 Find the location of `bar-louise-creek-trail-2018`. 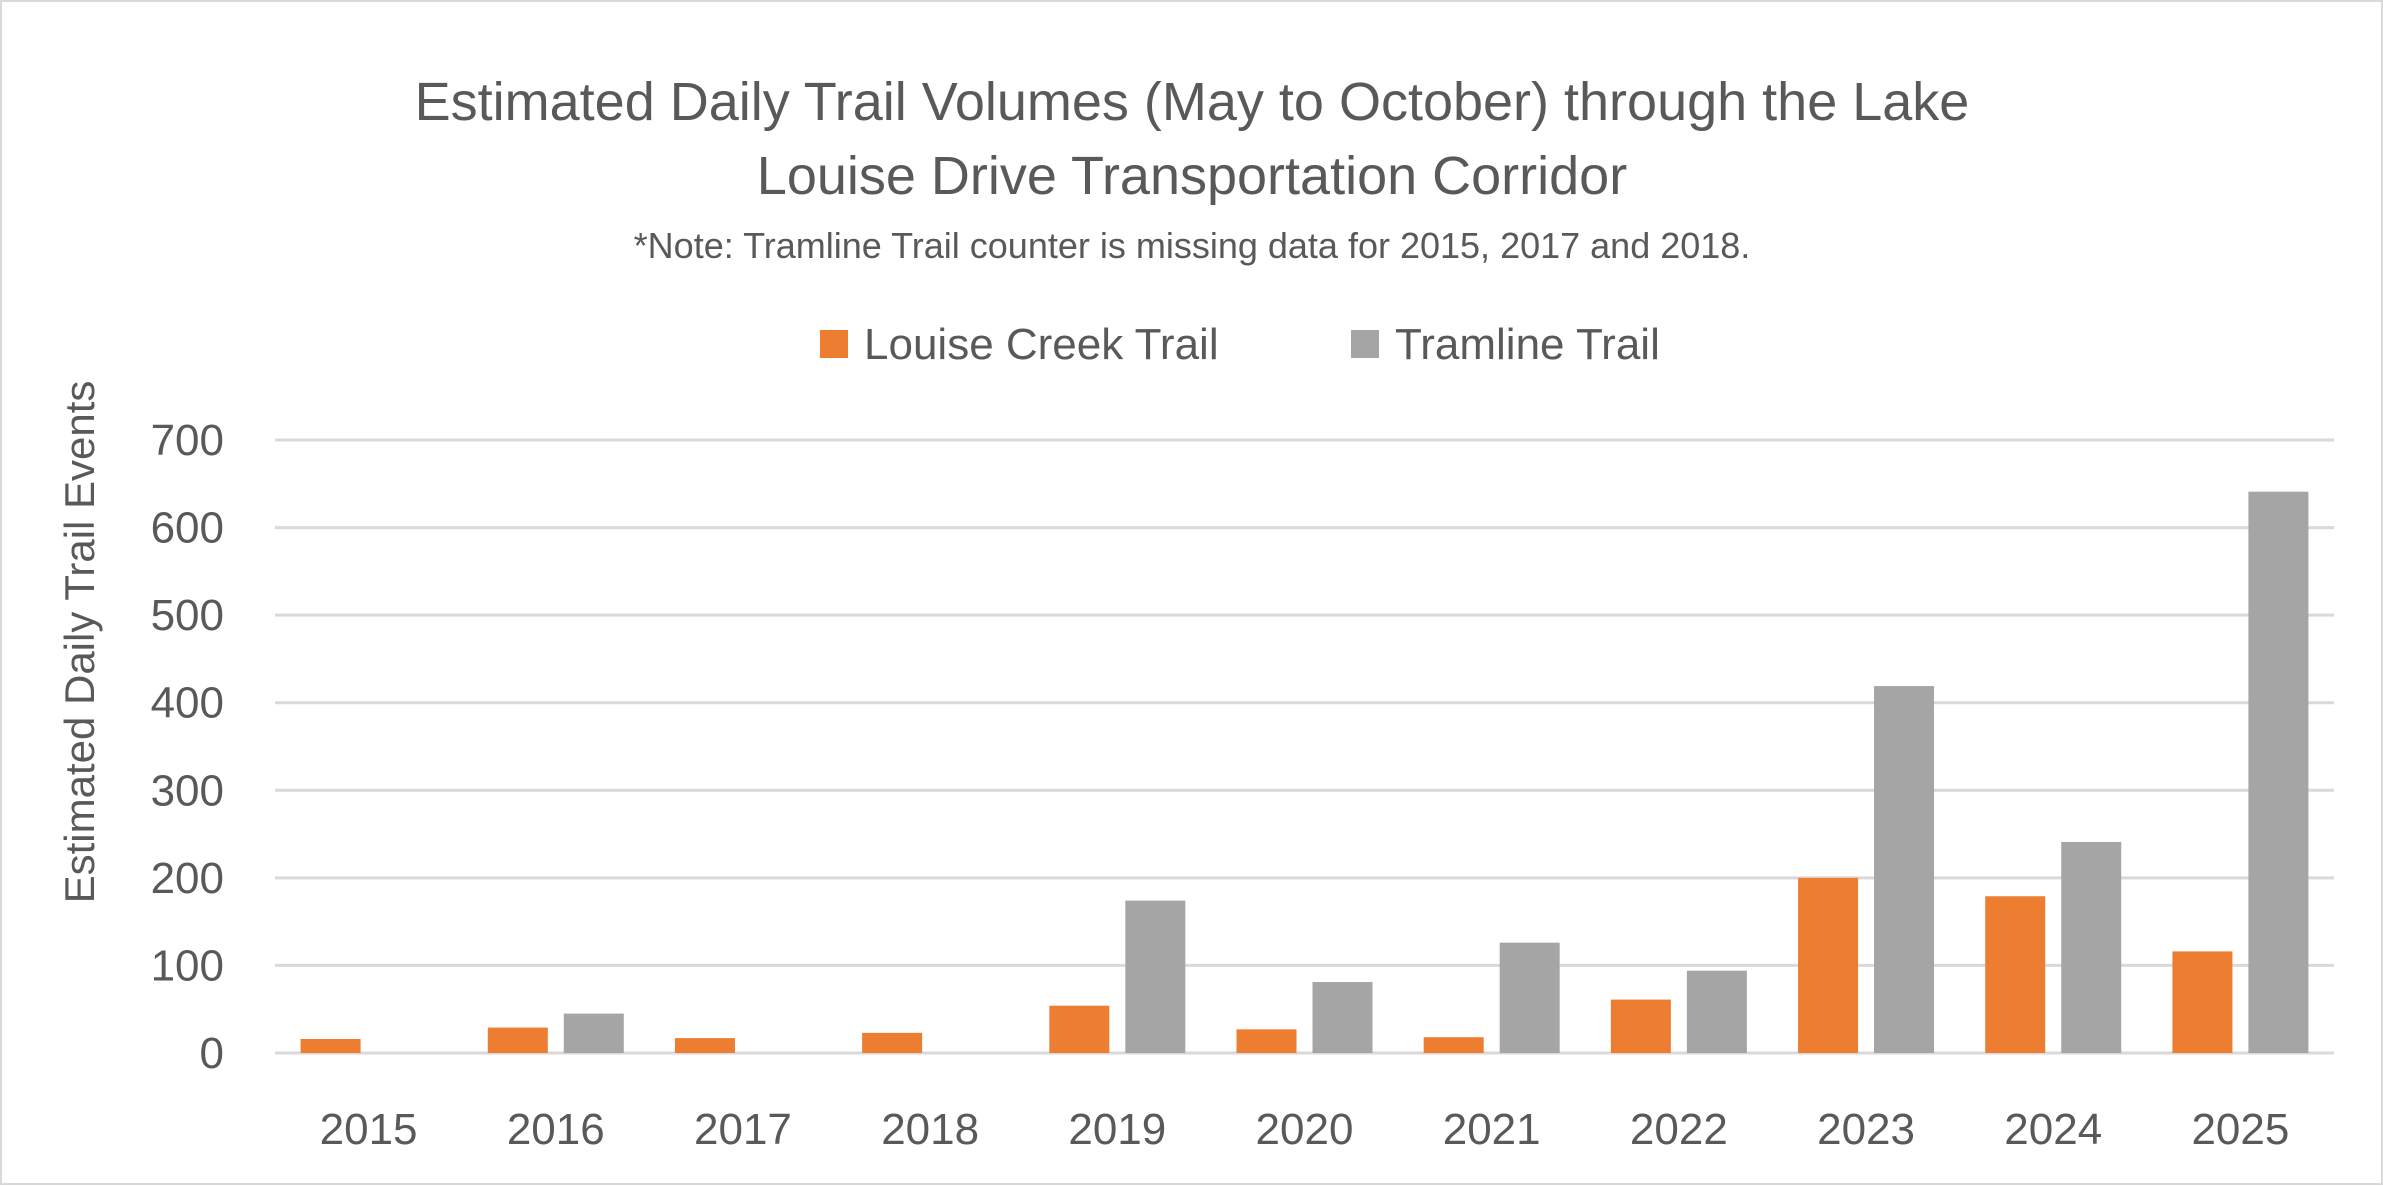

bar-louise-creek-trail-2018 is located at coordinates (892, 1042).